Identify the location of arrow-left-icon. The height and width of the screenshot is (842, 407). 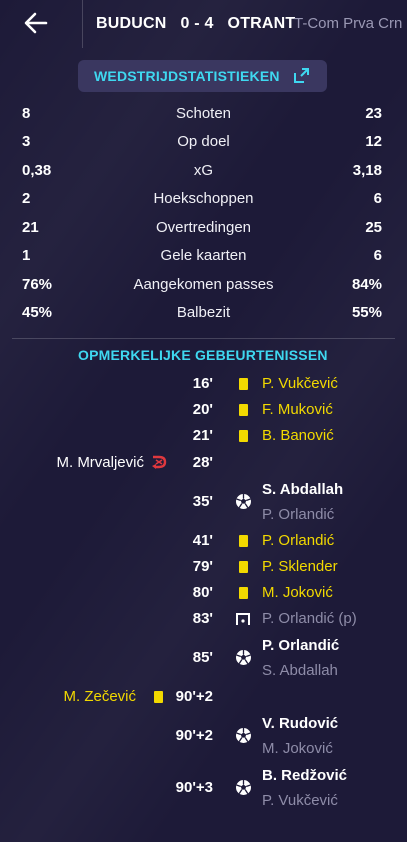
(36, 23).